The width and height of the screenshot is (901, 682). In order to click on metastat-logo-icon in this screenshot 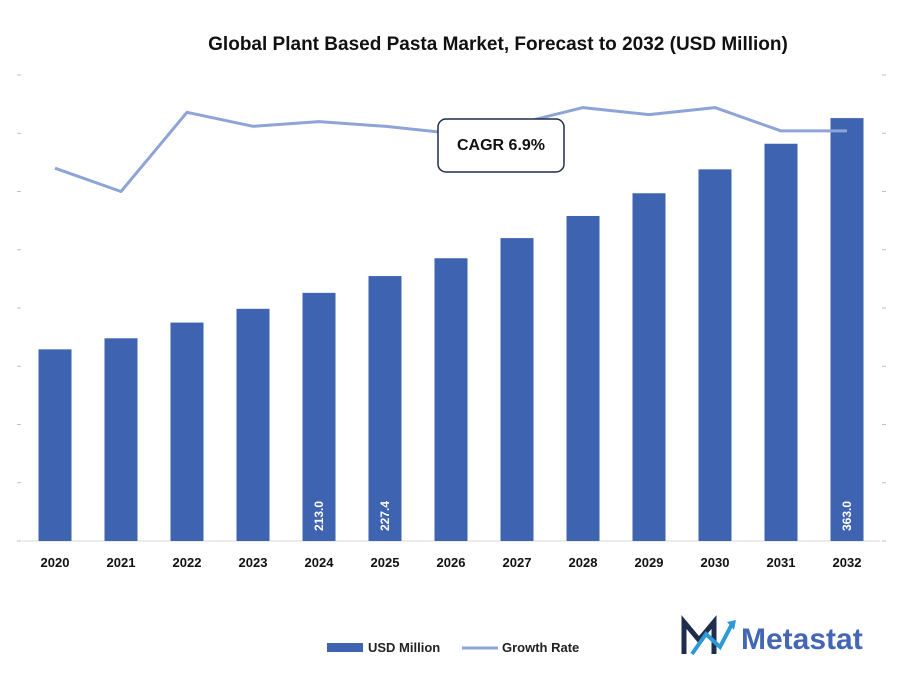, I will do `click(708, 635)`.